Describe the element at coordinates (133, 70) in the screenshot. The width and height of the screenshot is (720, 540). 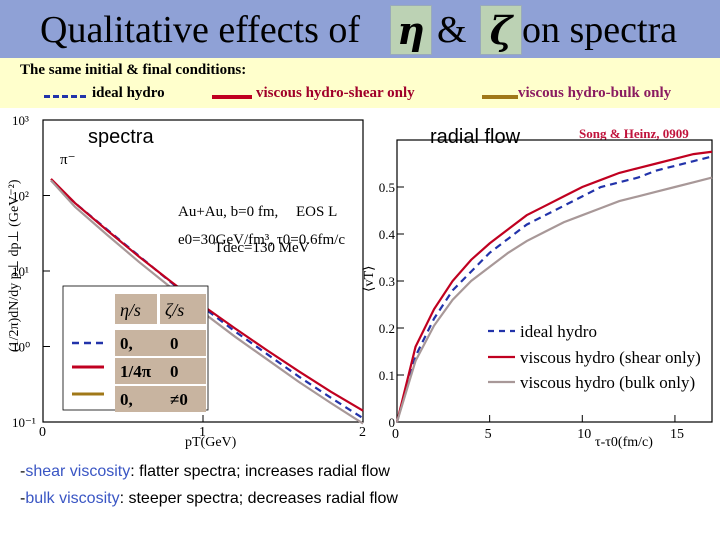
I see `conditions-subtitle: The same initial & final conditions:` at that location.